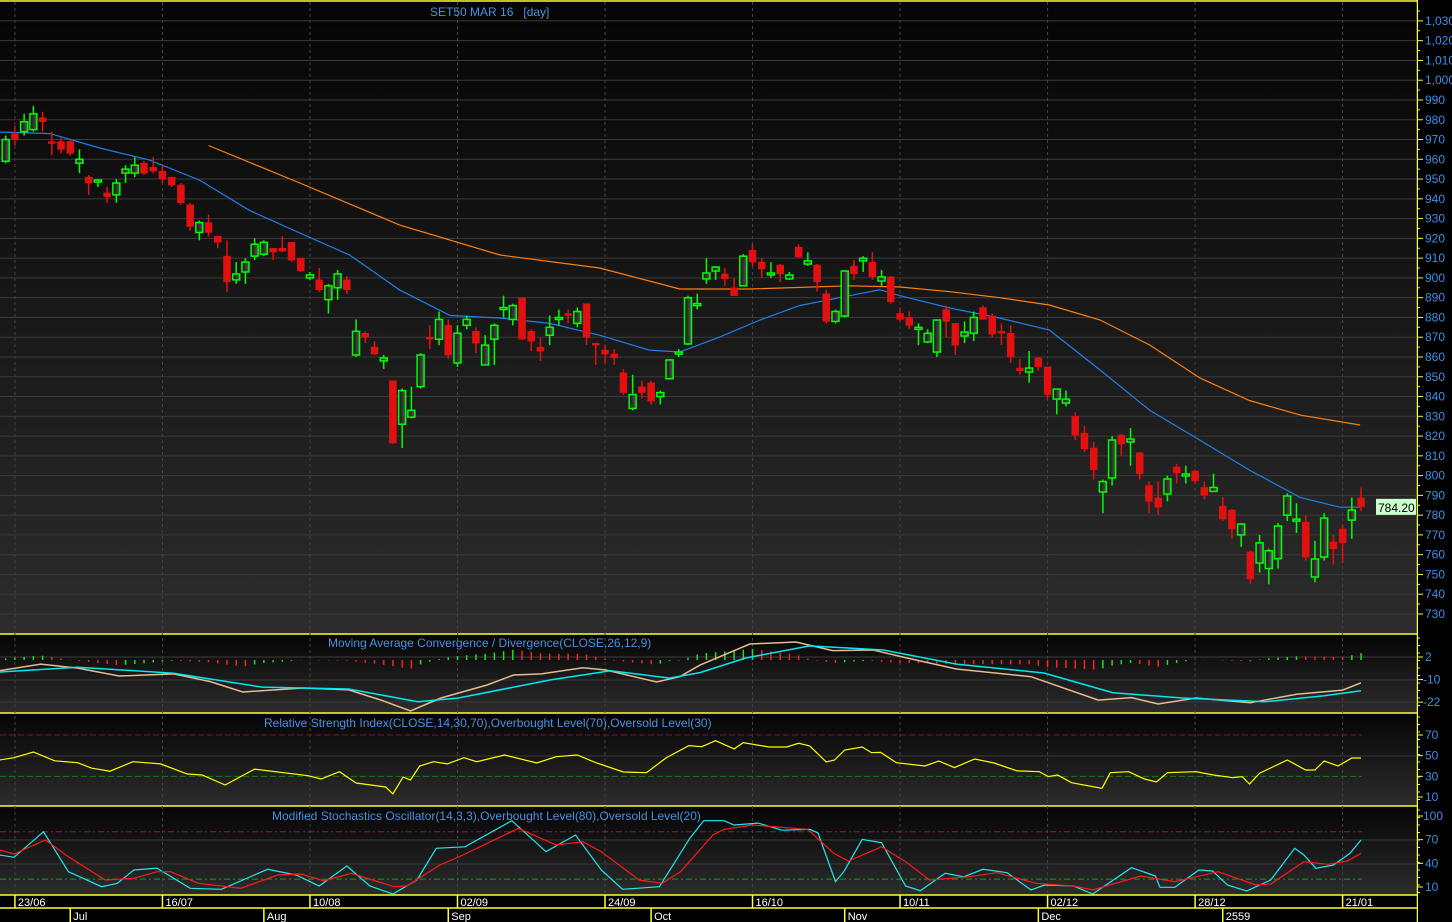 The width and height of the screenshot is (1452, 922). What do you see at coordinates (1435, 357) in the screenshot?
I see `y-axis-tick-label: 860` at bounding box center [1435, 357].